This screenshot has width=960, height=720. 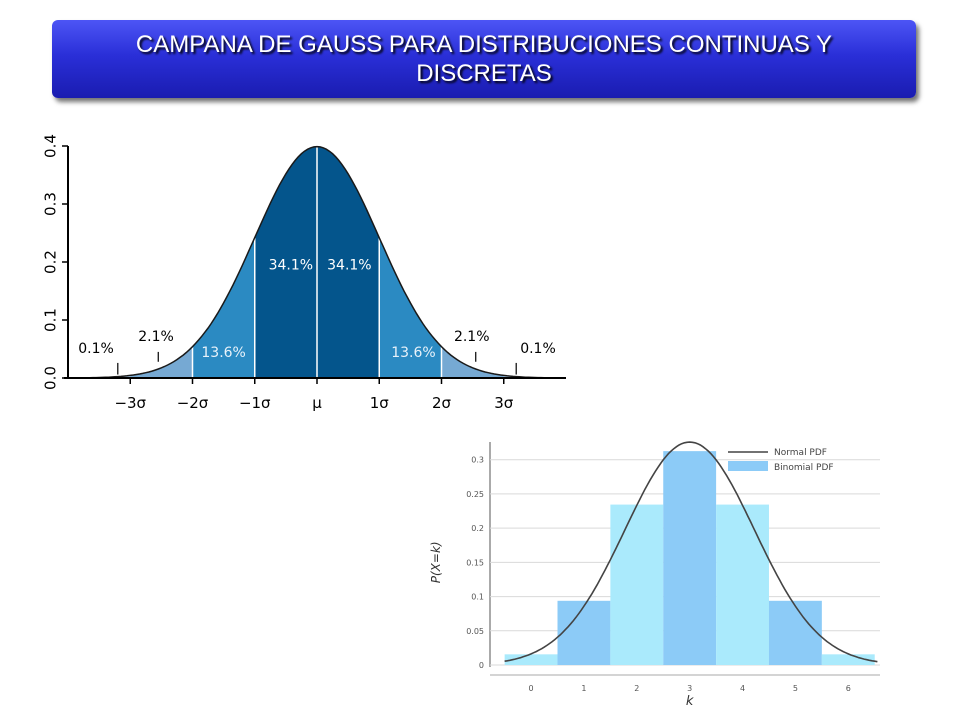 What do you see at coordinates (130, 403) in the screenshot?
I see `x-tick-label: −3σ` at bounding box center [130, 403].